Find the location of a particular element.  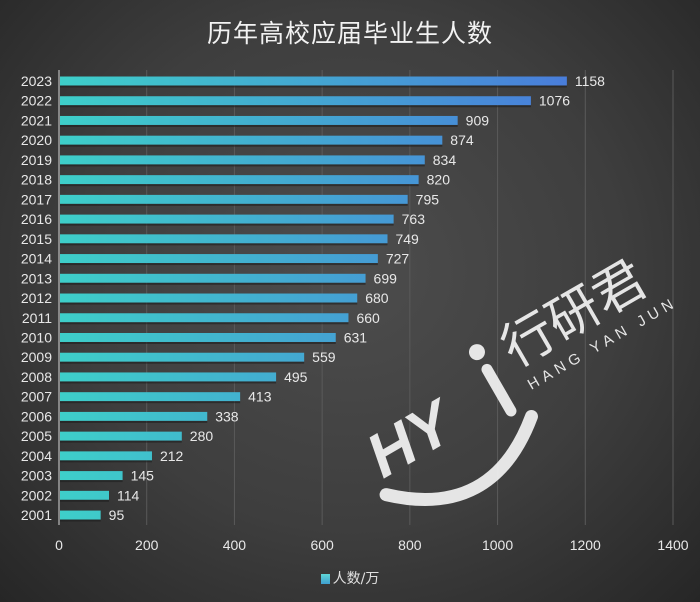

y-tick-label: 2017 is located at coordinates (36, 199).